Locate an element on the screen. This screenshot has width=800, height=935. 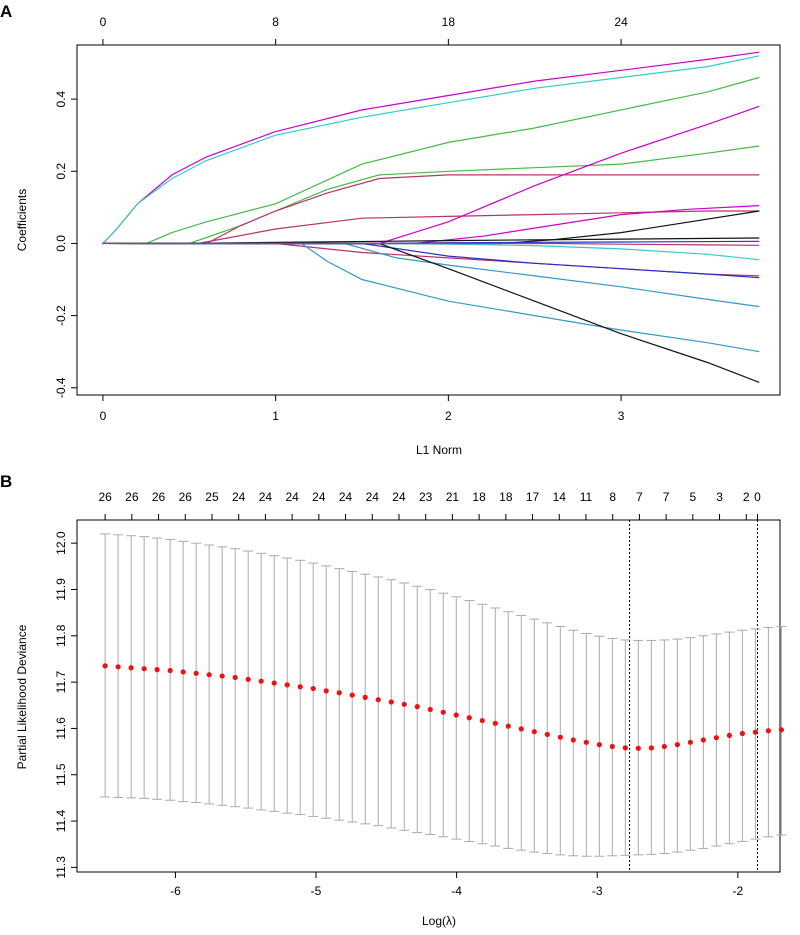
coefficient-path-v3 is located at coordinates (431, 160).